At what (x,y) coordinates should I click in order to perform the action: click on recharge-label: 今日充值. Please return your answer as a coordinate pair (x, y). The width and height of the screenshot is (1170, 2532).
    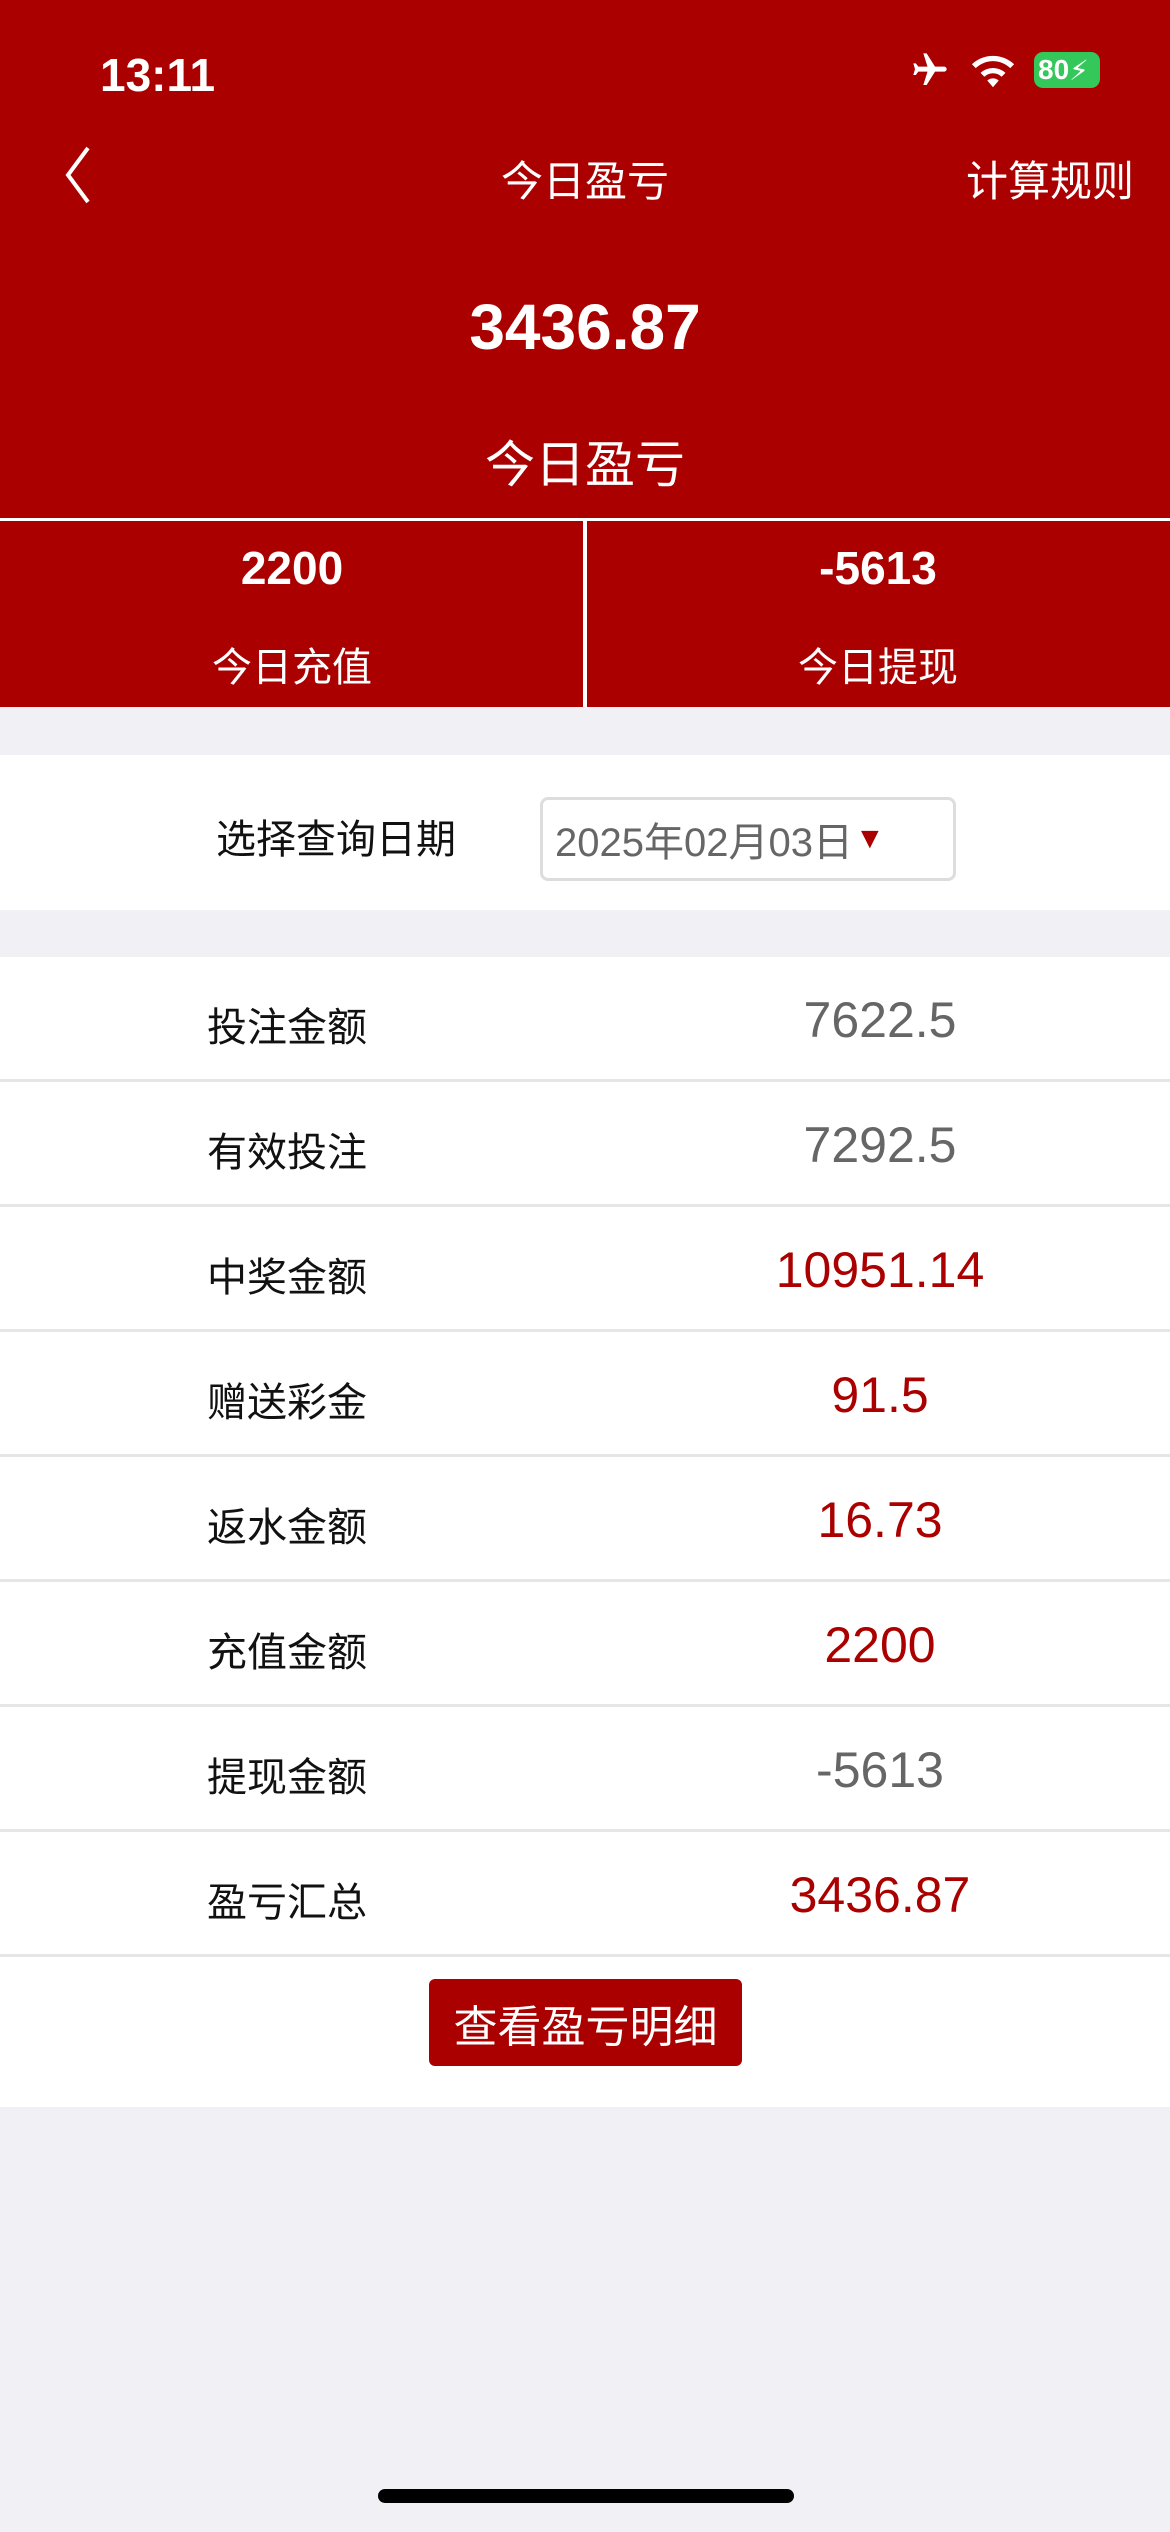
    Looking at the image, I should click on (292, 668).